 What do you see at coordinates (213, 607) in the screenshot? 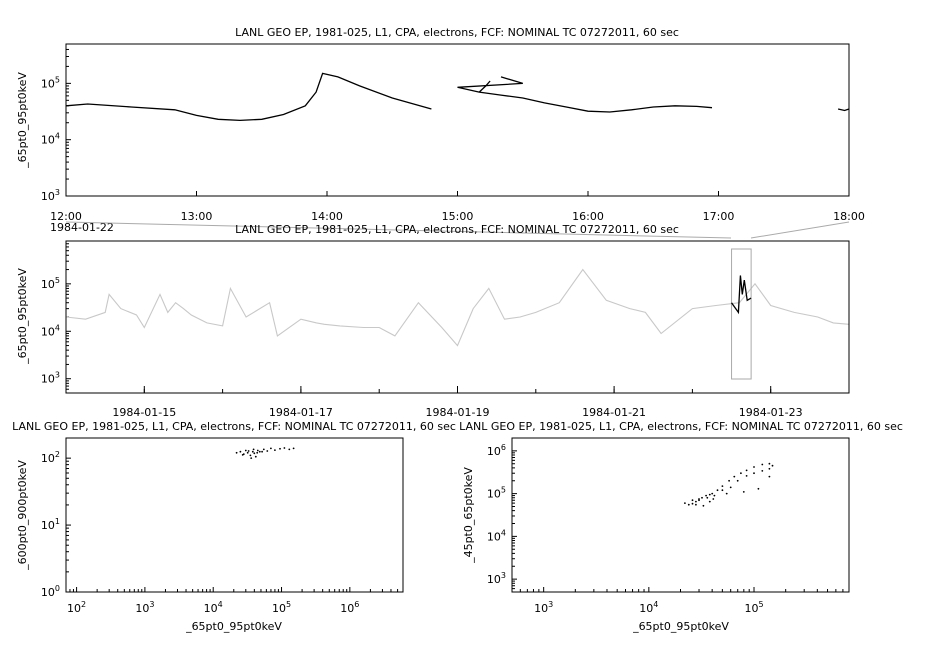
I see `p3-x-tick-label: 10⁴` at bounding box center [213, 607].